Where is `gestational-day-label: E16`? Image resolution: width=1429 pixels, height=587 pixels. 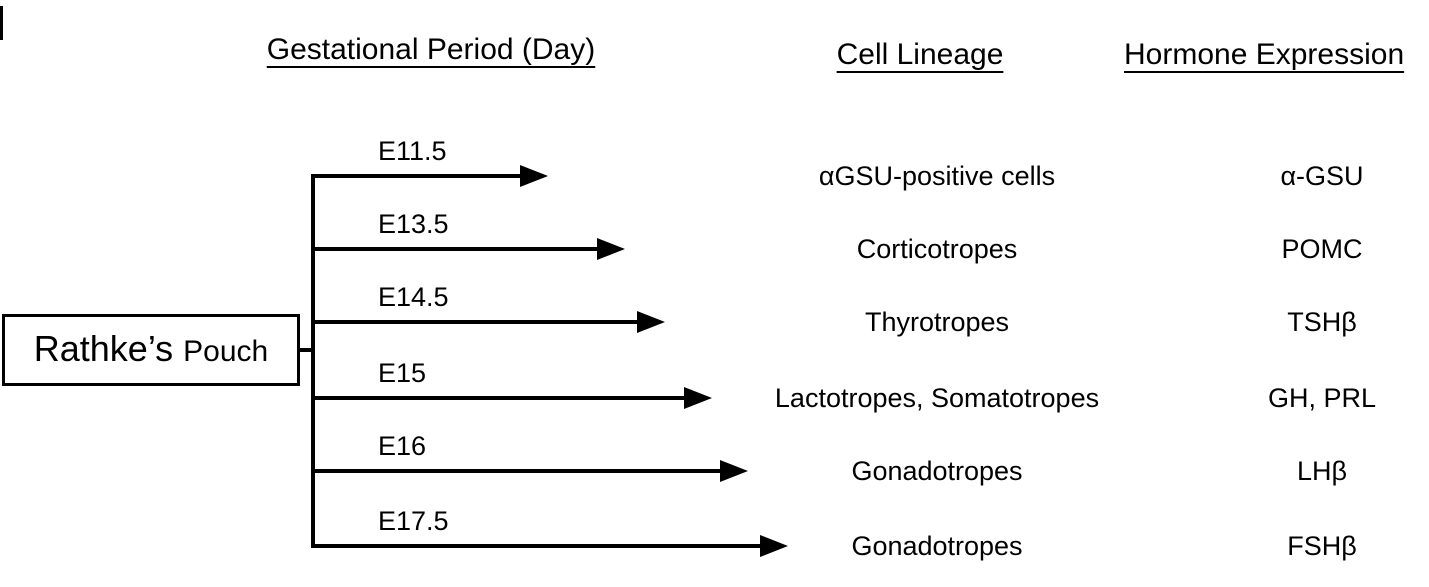 gestational-day-label: E16 is located at coordinates (402, 446).